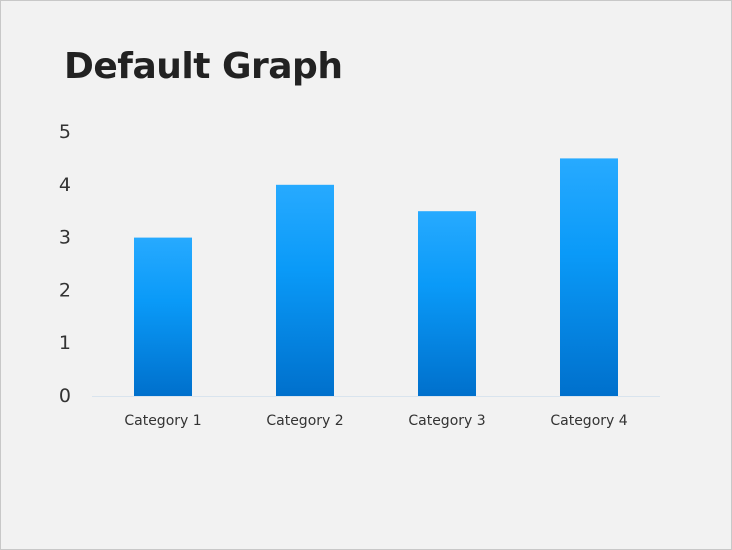 This screenshot has height=550, width=732. I want to click on x-tick-label: Category 4, so click(588, 421).